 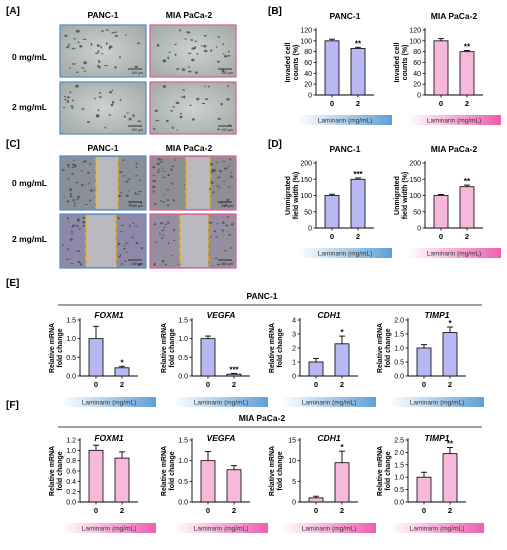 I want to click on y-tick-label: 10, so click(x=292, y=461).